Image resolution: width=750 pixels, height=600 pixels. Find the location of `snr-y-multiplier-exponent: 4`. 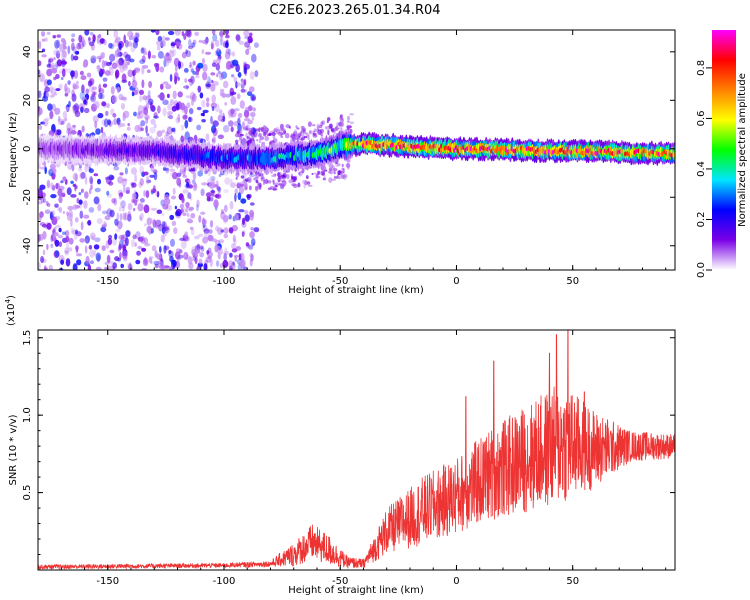

snr-y-multiplier-exponent: 4 is located at coordinates (8, 300).